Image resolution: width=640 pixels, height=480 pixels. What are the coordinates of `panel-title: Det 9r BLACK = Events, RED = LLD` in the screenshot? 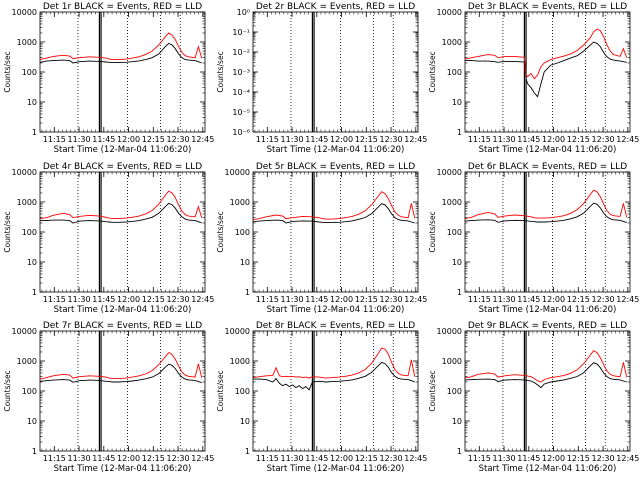 It's located at (547, 326).